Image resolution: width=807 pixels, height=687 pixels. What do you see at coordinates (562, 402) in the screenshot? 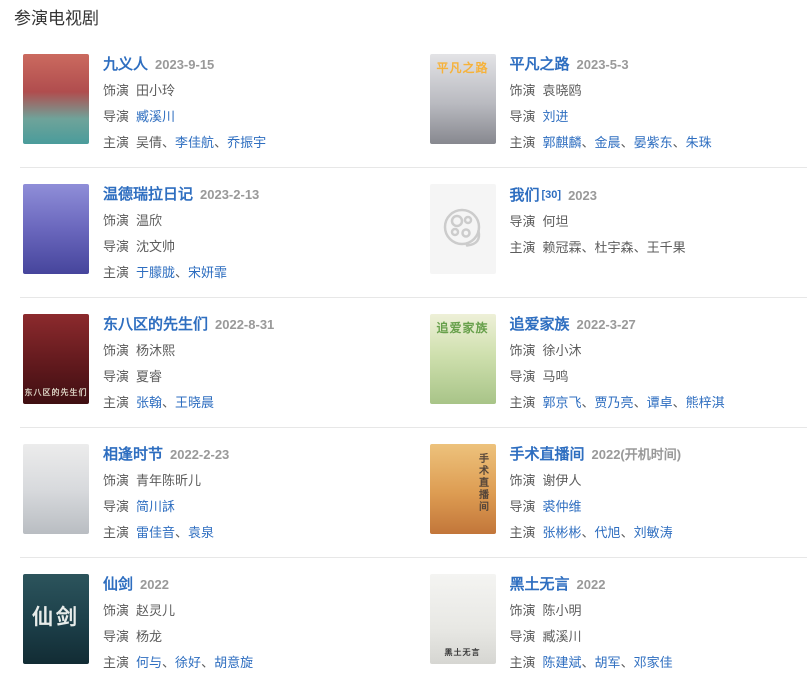
I see `person-link: 郭京飞` at bounding box center [562, 402].